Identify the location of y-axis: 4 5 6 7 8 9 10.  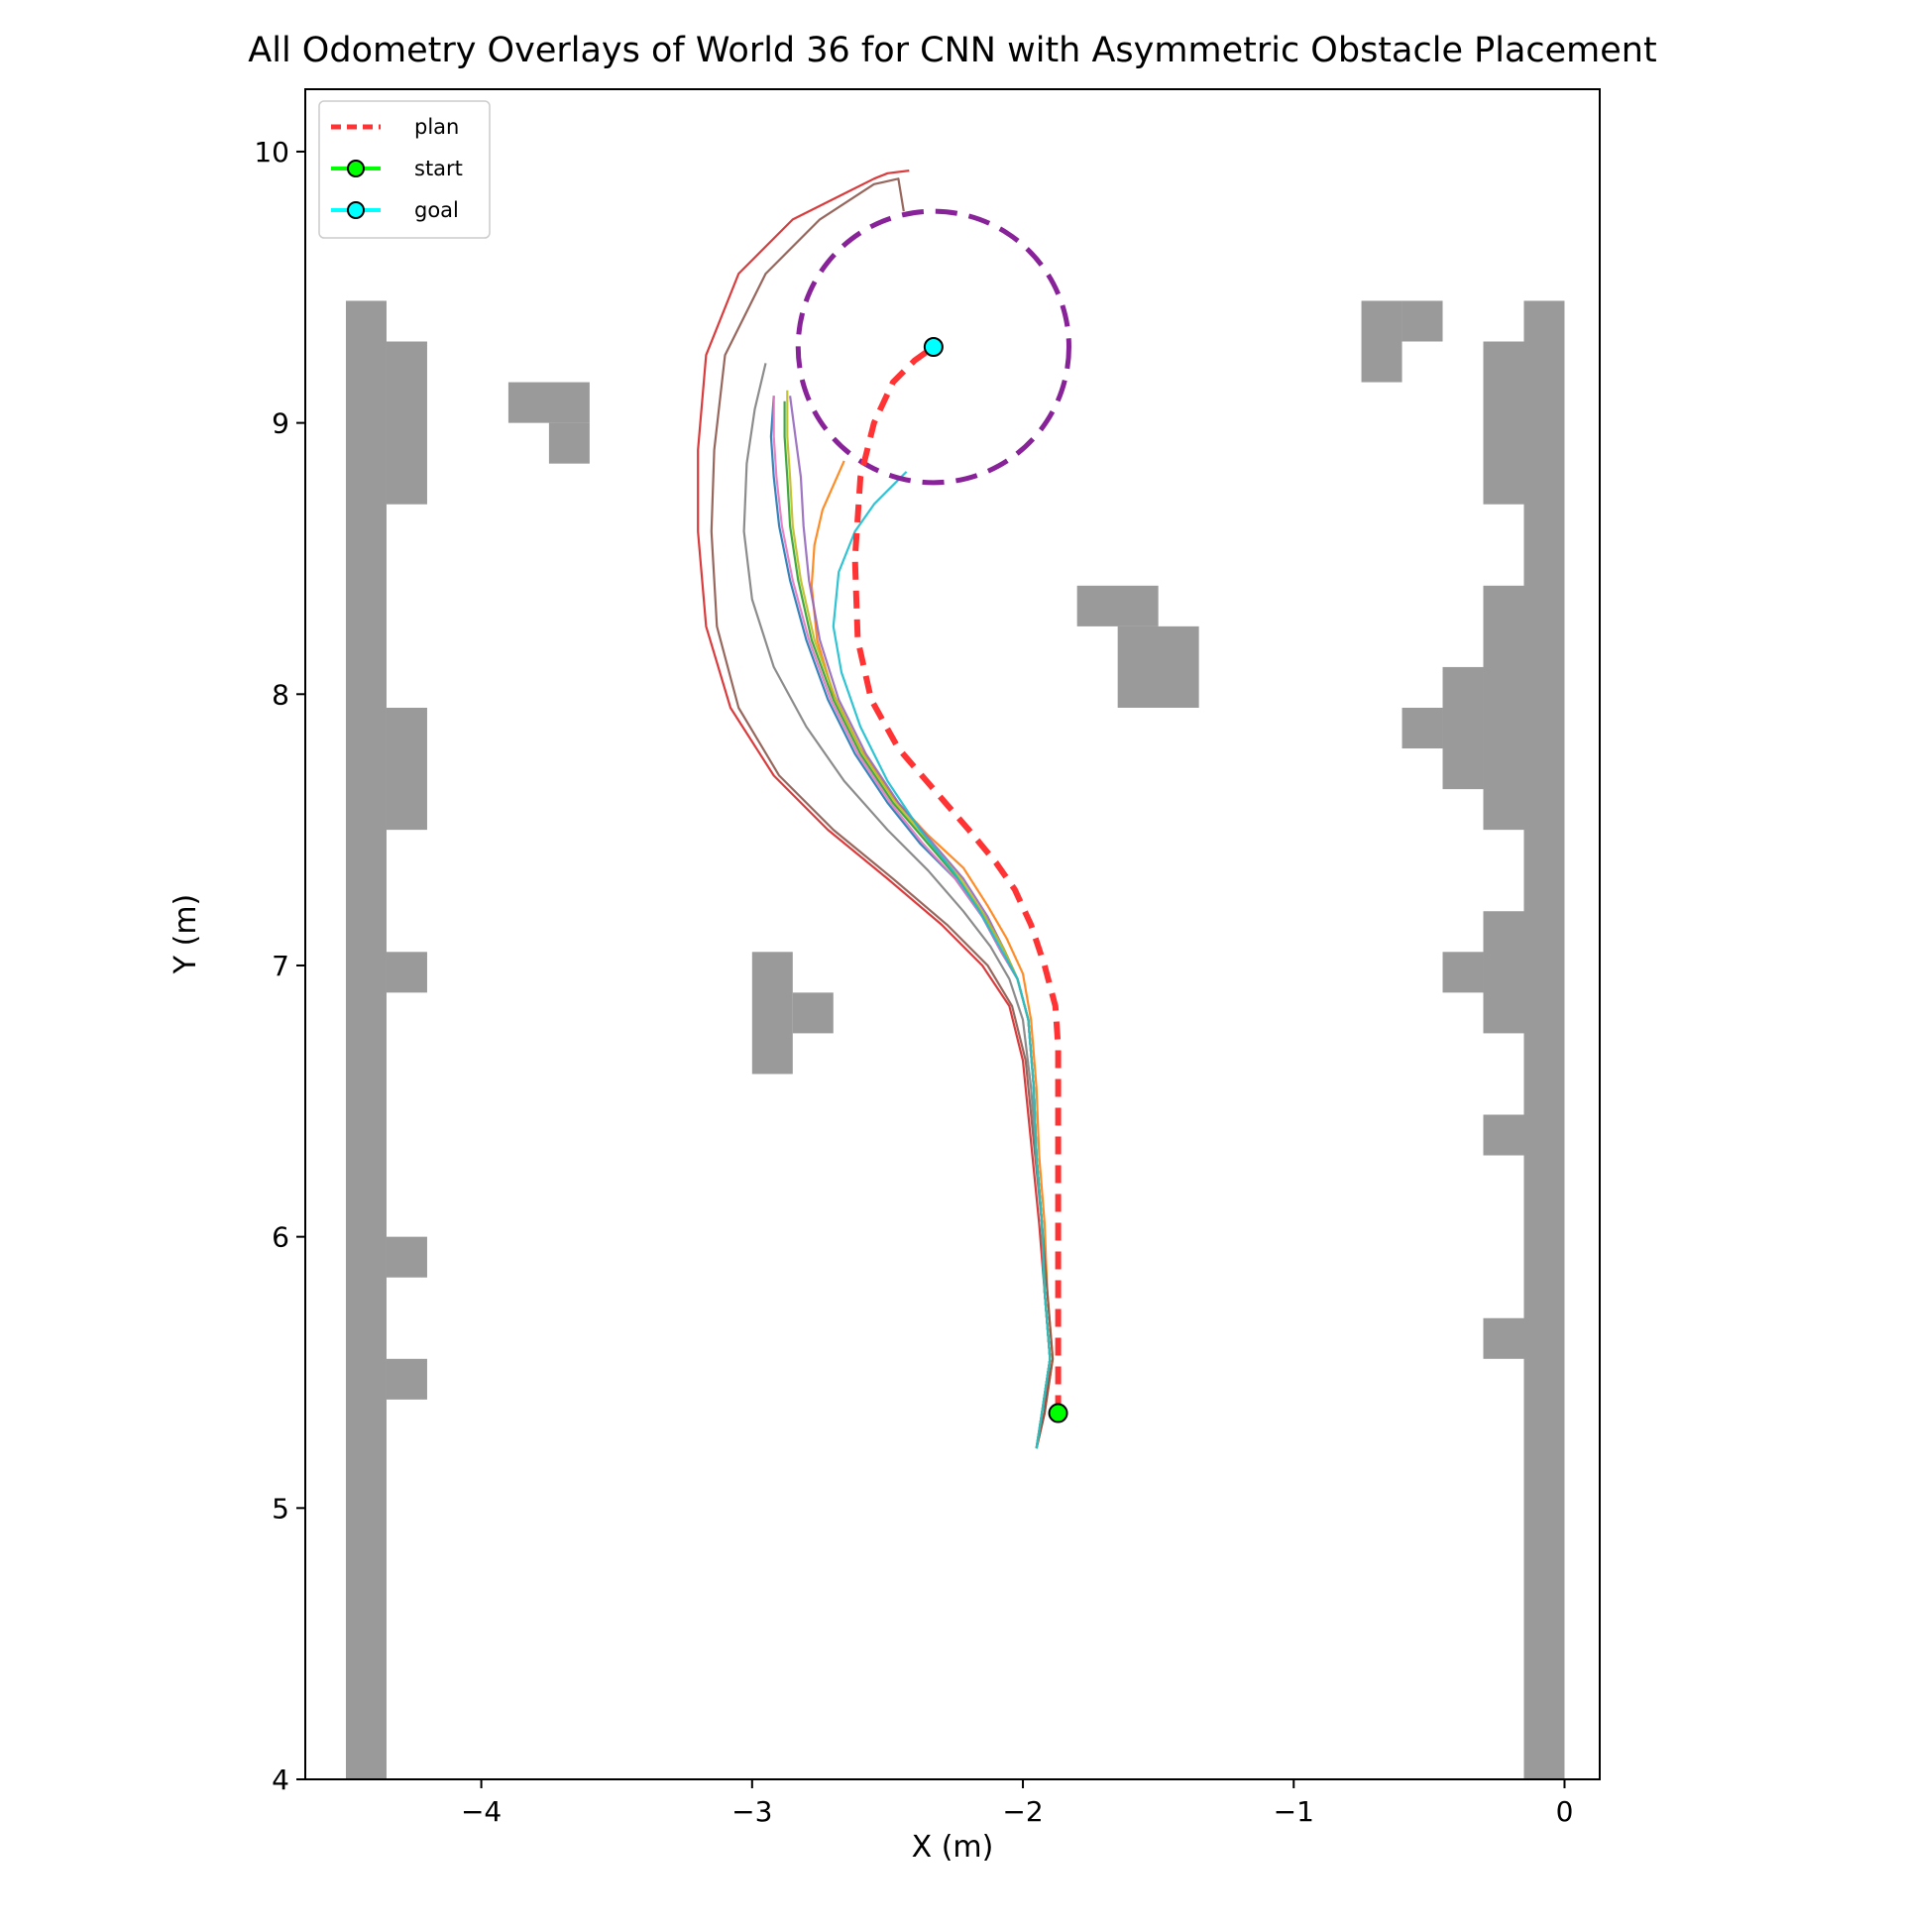
(279, 966).